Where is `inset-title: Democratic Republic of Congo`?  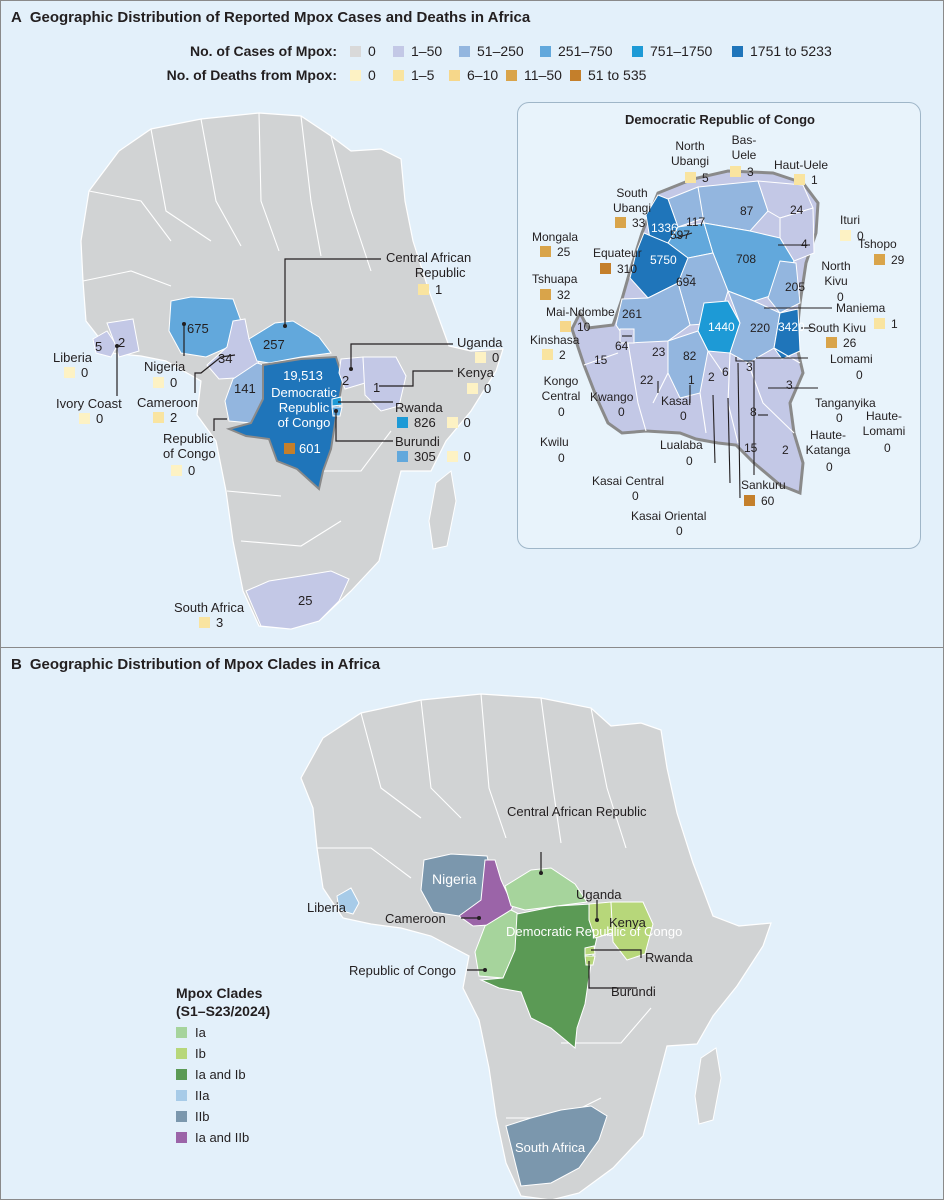
inset-title: Democratic Republic of Congo is located at coordinates (720, 119).